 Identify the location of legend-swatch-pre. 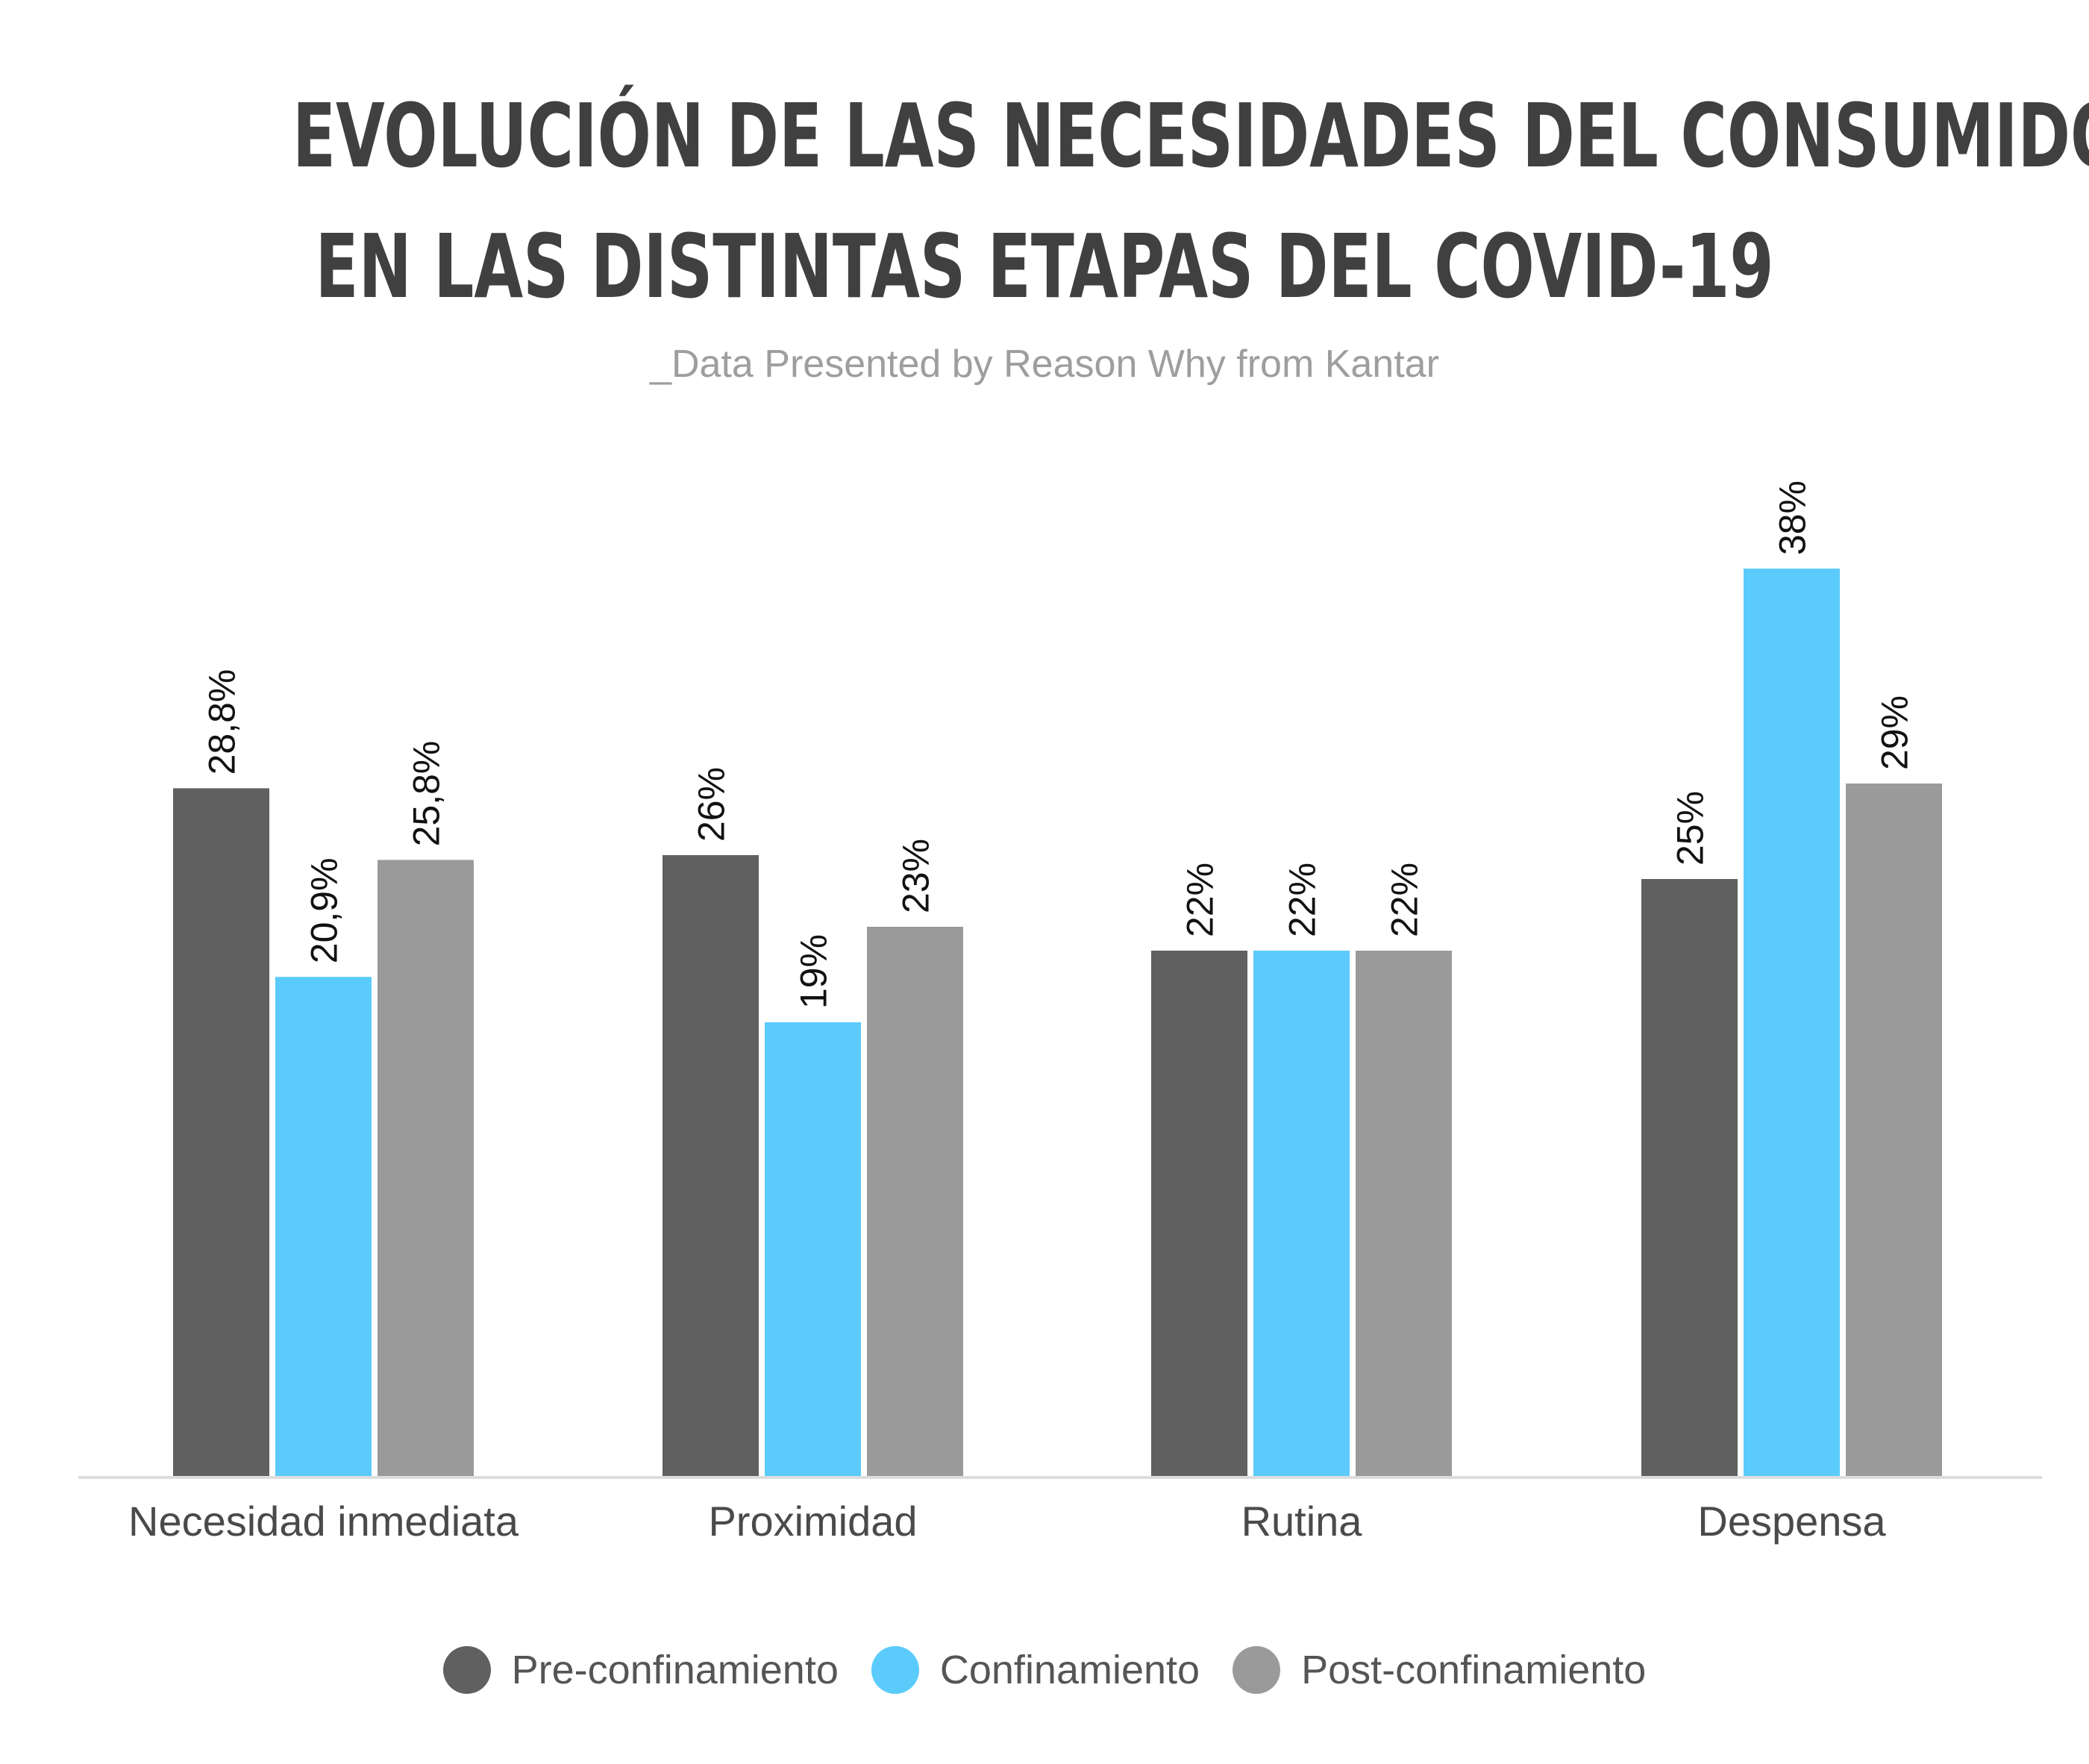
(466, 1670).